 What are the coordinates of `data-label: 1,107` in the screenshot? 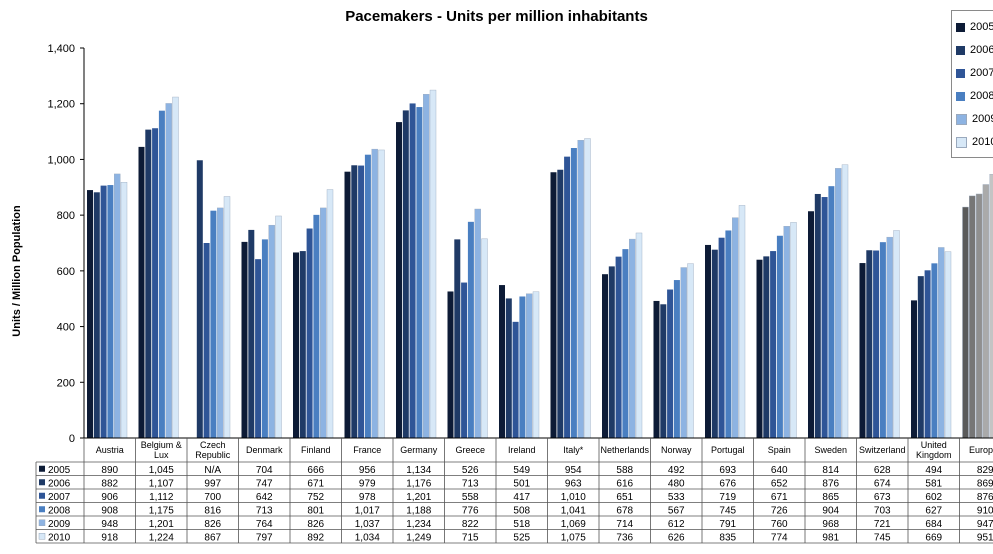 It's located at (161, 483).